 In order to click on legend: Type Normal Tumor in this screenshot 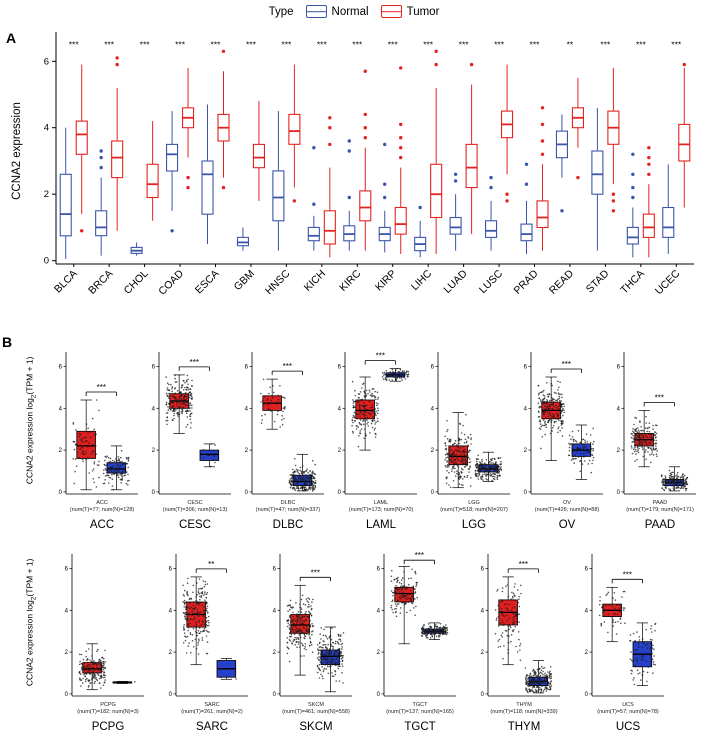, I will do `click(354, 11)`.